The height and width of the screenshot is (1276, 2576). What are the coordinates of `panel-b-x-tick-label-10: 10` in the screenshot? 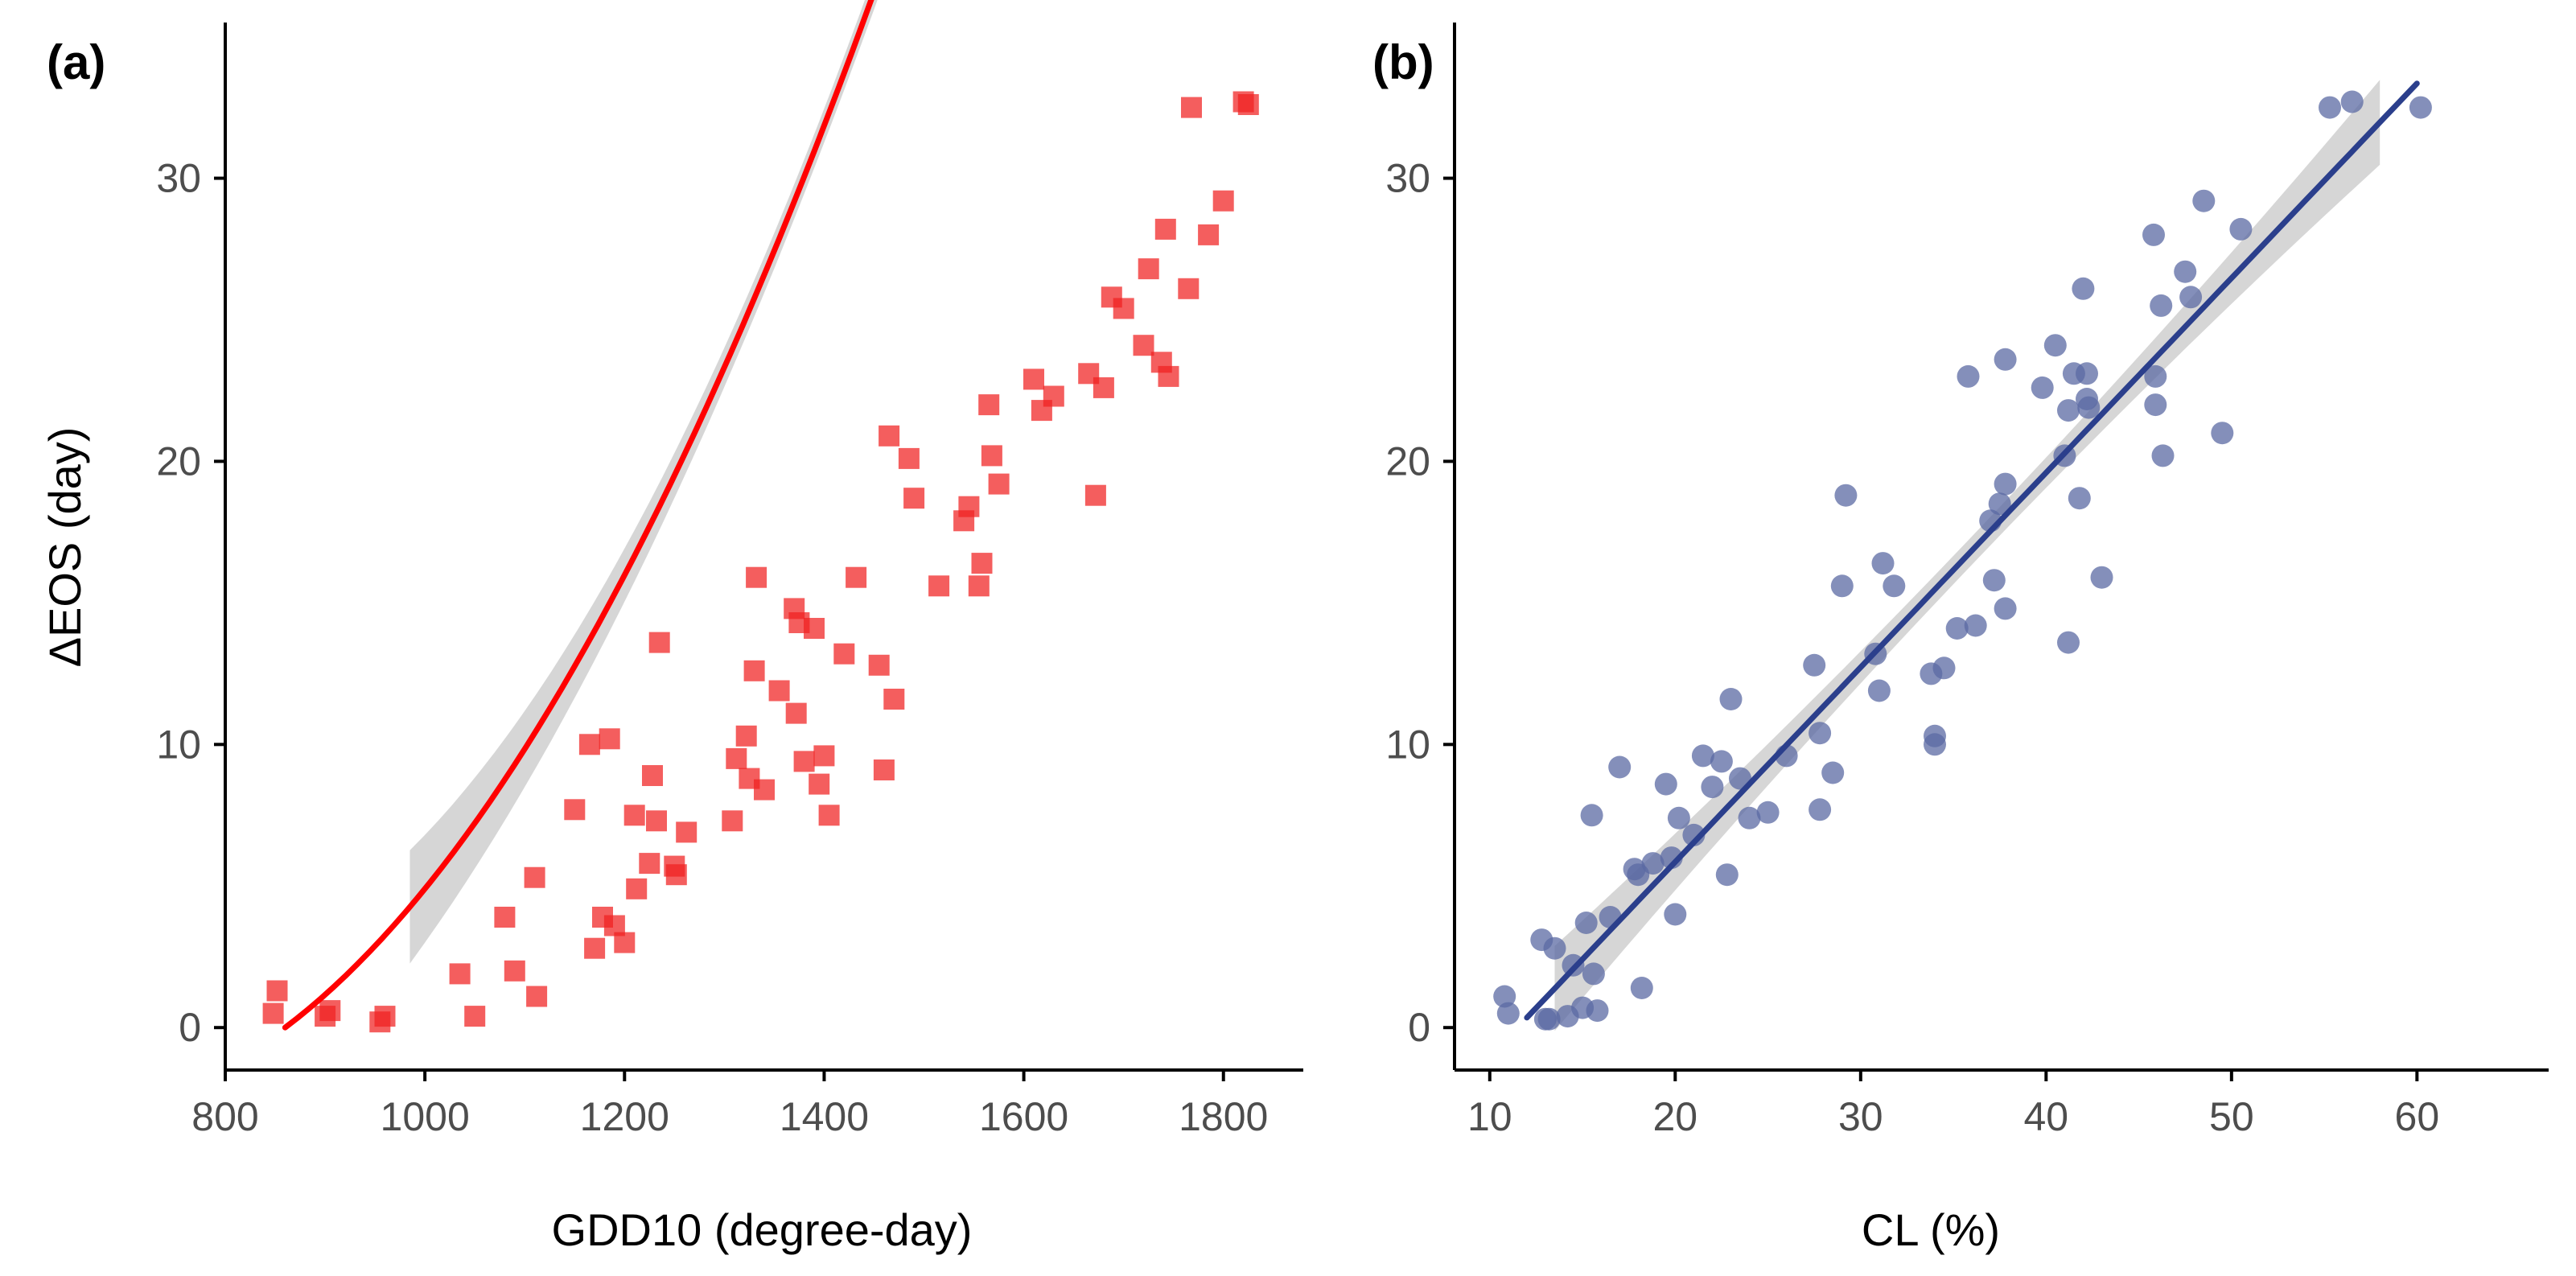 It's located at (1489, 1116).